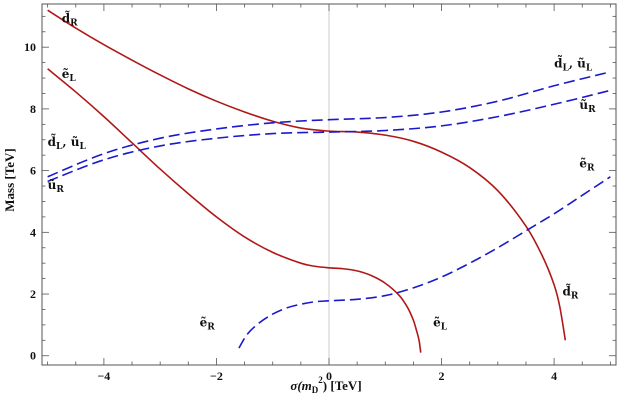 The height and width of the screenshot is (401, 620). What do you see at coordinates (325, 385) in the screenshot?
I see `x-axis-title: σ(mD2) [TeV]` at bounding box center [325, 385].